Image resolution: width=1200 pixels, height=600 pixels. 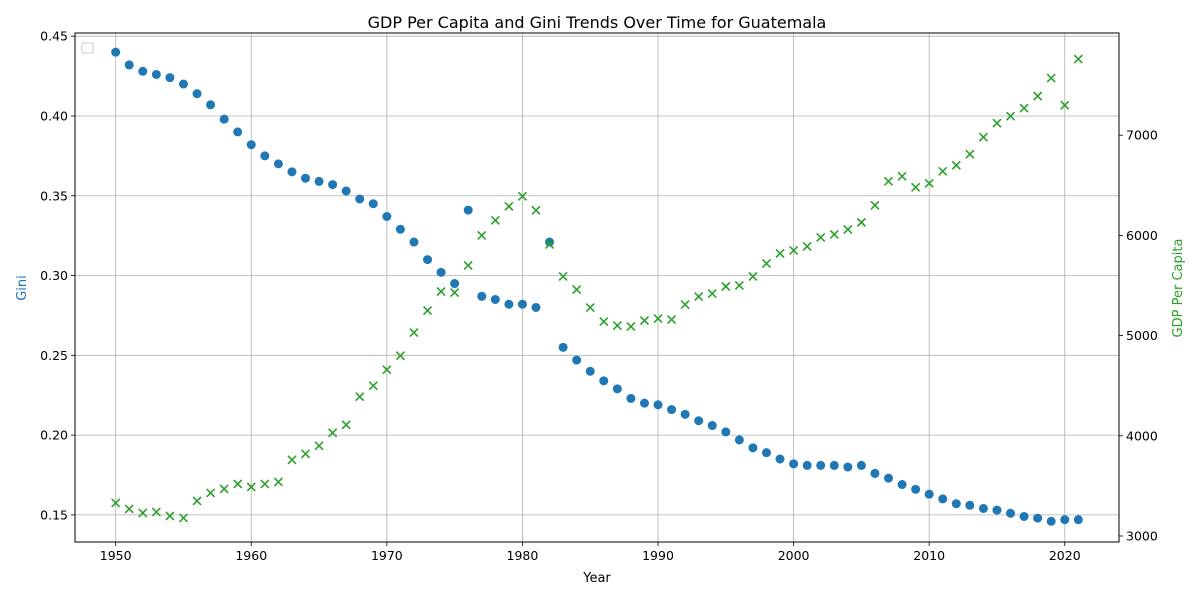 What do you see at coordinates (590, 552) in the screenshot?
I see `x-axis-ticks: 1950 1960 1970 1980 1990 2000 2010 2020` at bounding box center [590, 552].